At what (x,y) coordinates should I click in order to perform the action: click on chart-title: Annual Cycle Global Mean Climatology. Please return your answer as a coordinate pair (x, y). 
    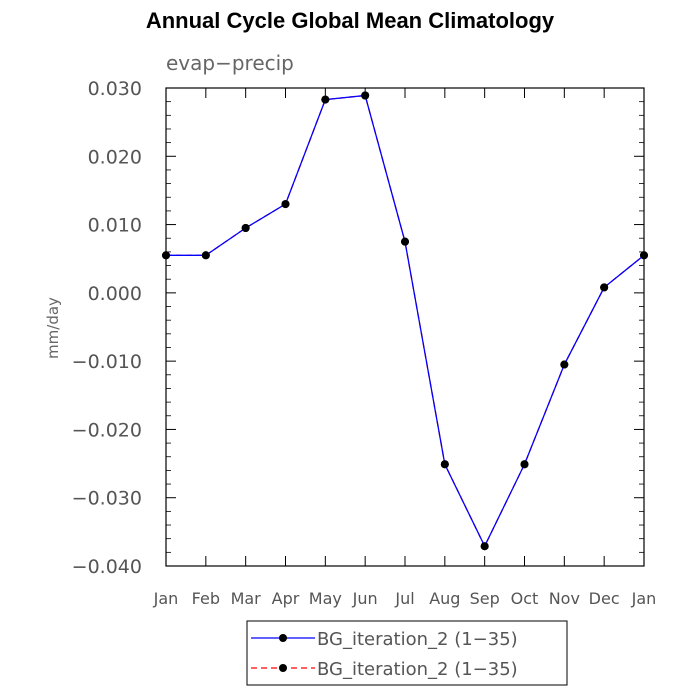
    Looking at the image, I should click on (350, 20).